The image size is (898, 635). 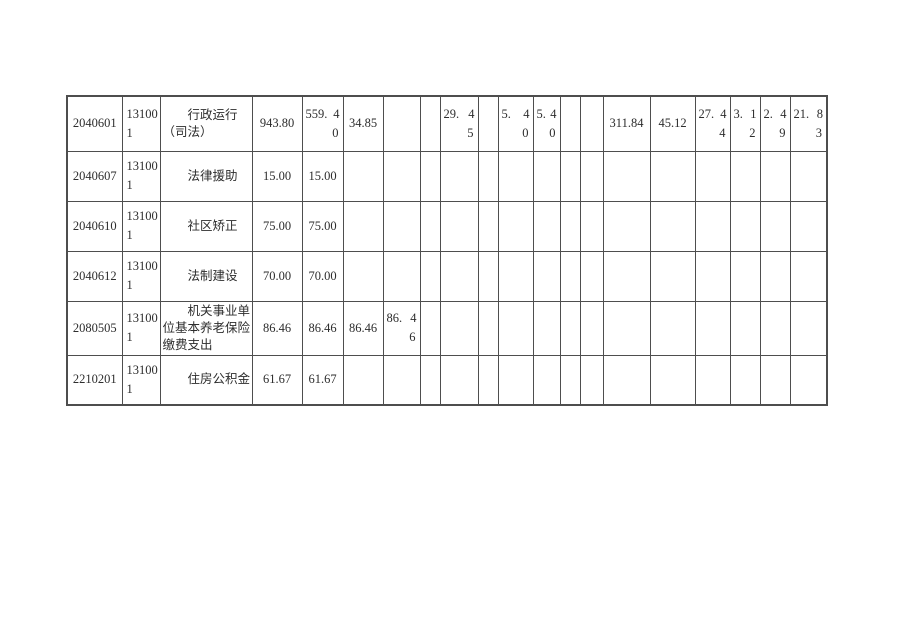 What do you see at coordinates (808, 123) in the screenshot?
I see `table-cell: 21. 8 3` at bounding box center [808, 123].